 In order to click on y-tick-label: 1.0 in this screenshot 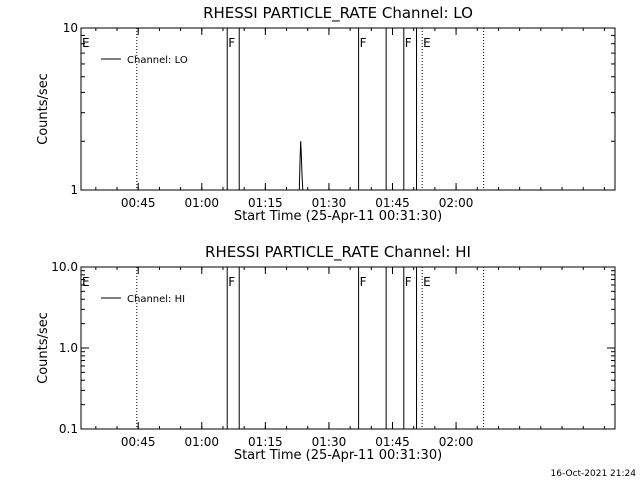, I will do `click(68, 348)`.